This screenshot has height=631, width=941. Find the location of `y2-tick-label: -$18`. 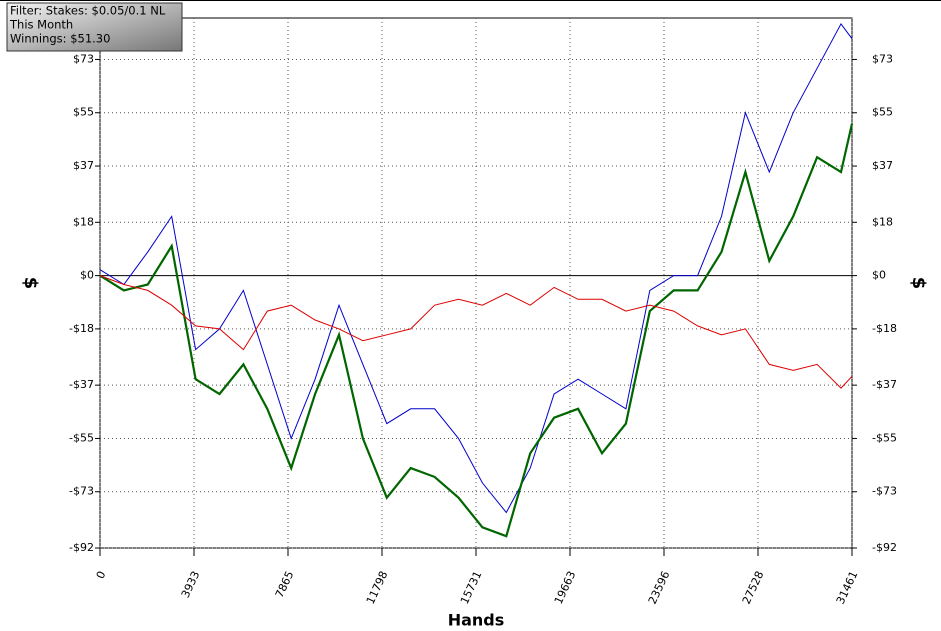

y2-tick-label: -$18 is located at coordinates (884, 328).